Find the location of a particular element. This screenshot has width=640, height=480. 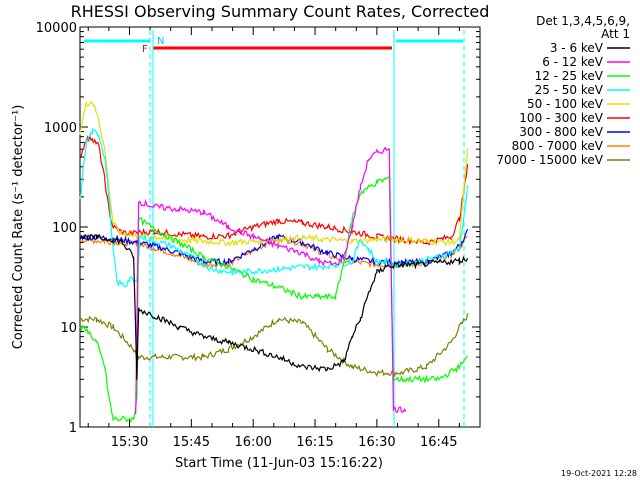

y-tick-label: 100 is located at coordinates (64, 228).